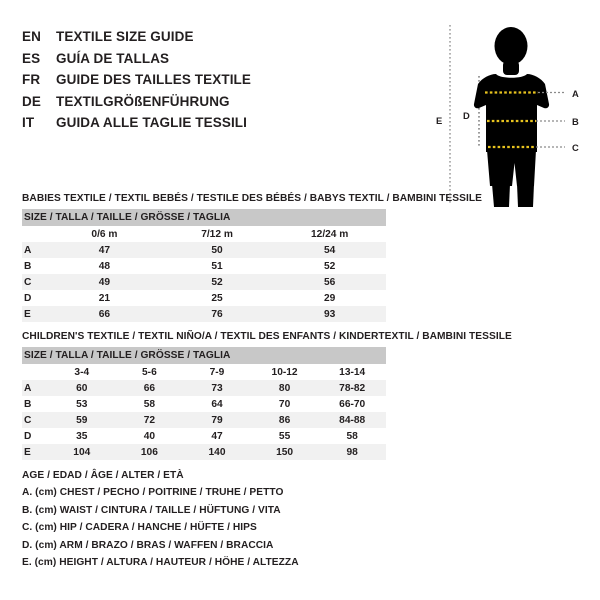  What do you see at coordinates (82, 420) in the screenshot?
I see `children-cell-c-0: 59` at bounding box center [82, 420].